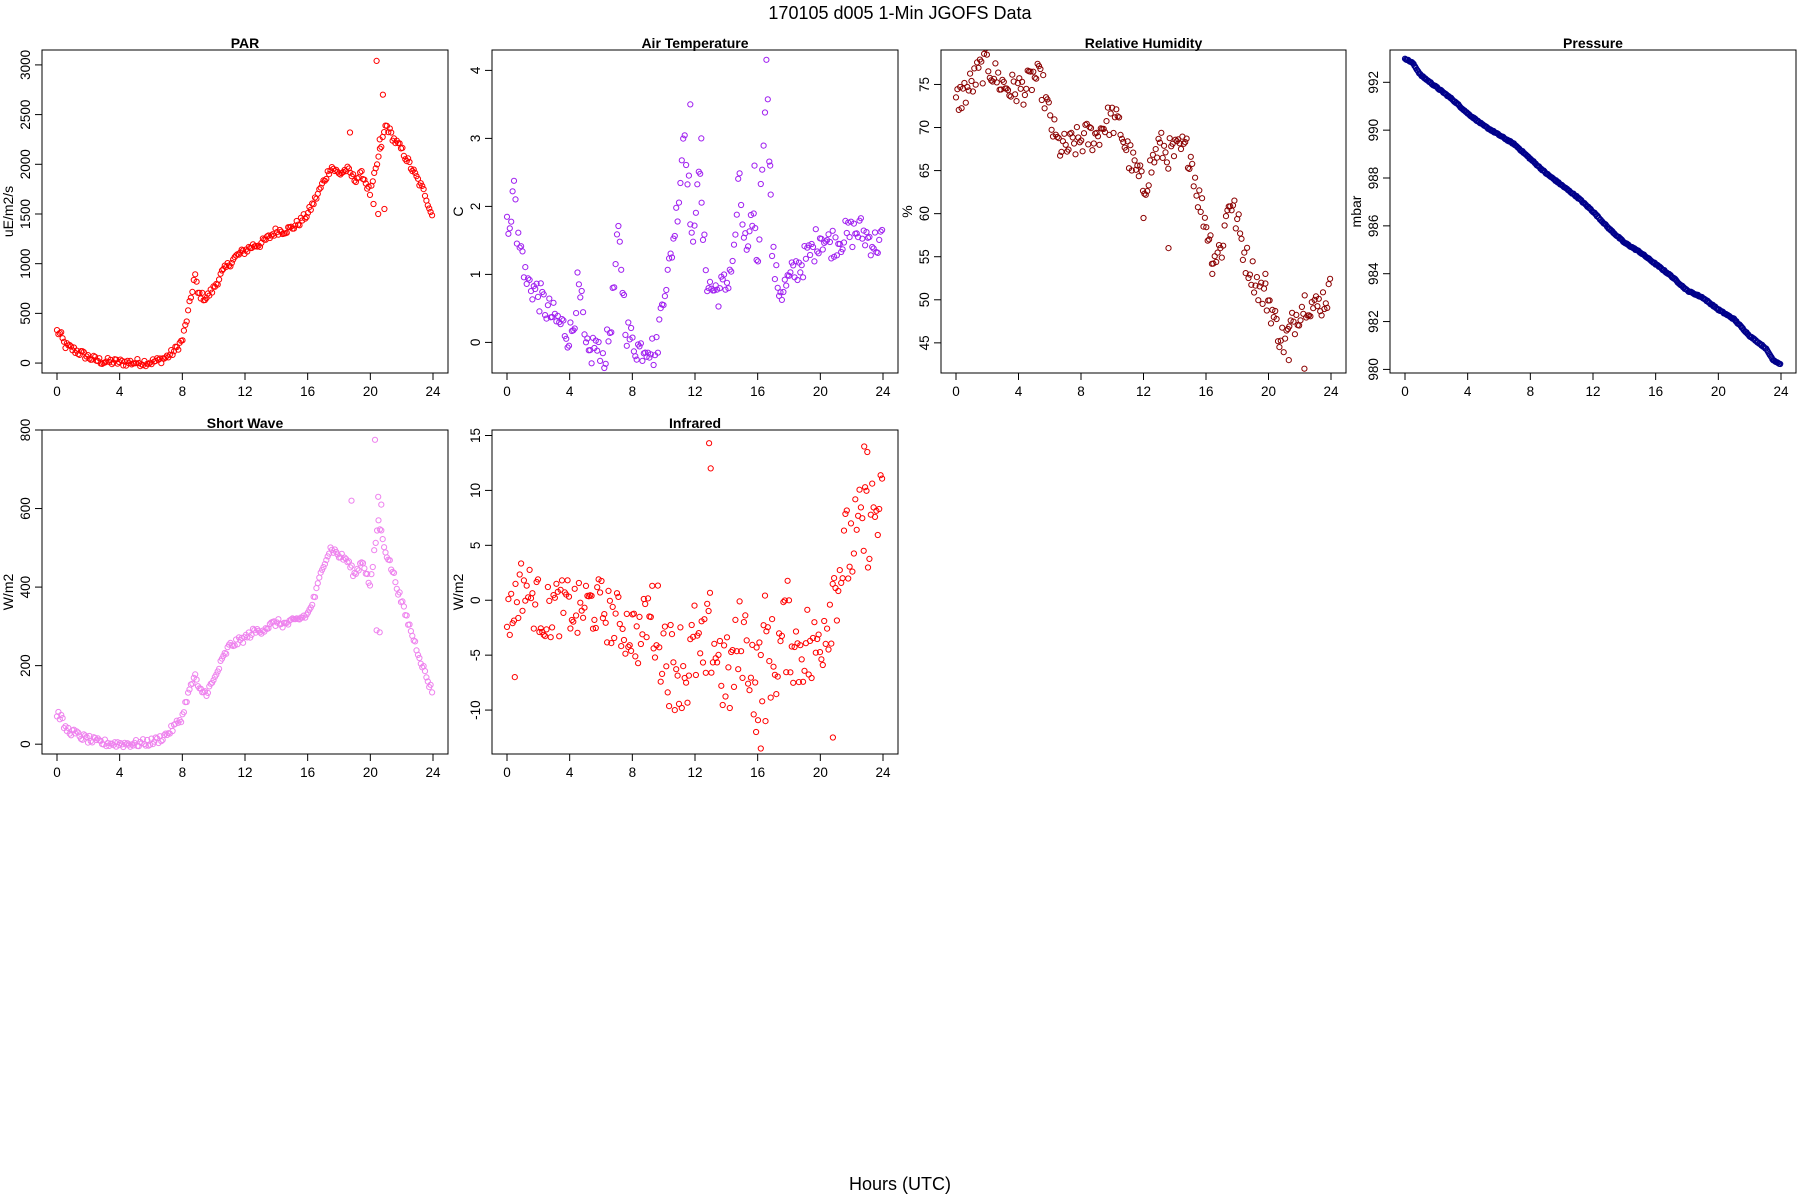  What do you see at coordinates (924, 127) in the screenshot?
I see `y-tick-label: 70` at bounding box center [924, 127].